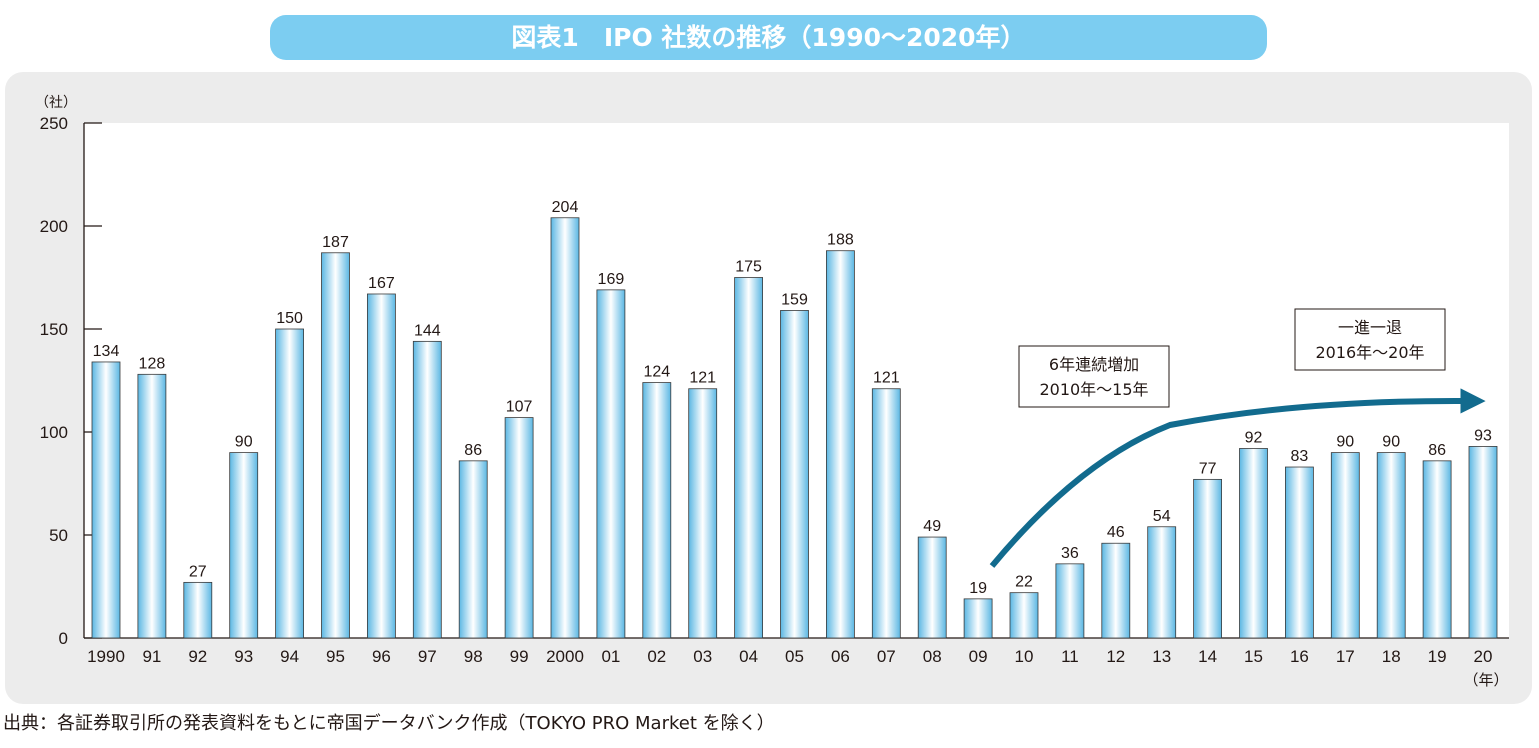 The width and height of the screenshot is (1539, 748). Describe the element at coordinates (1299, 656) in the screenshot. I see `x-tick-label: 16` at that location.